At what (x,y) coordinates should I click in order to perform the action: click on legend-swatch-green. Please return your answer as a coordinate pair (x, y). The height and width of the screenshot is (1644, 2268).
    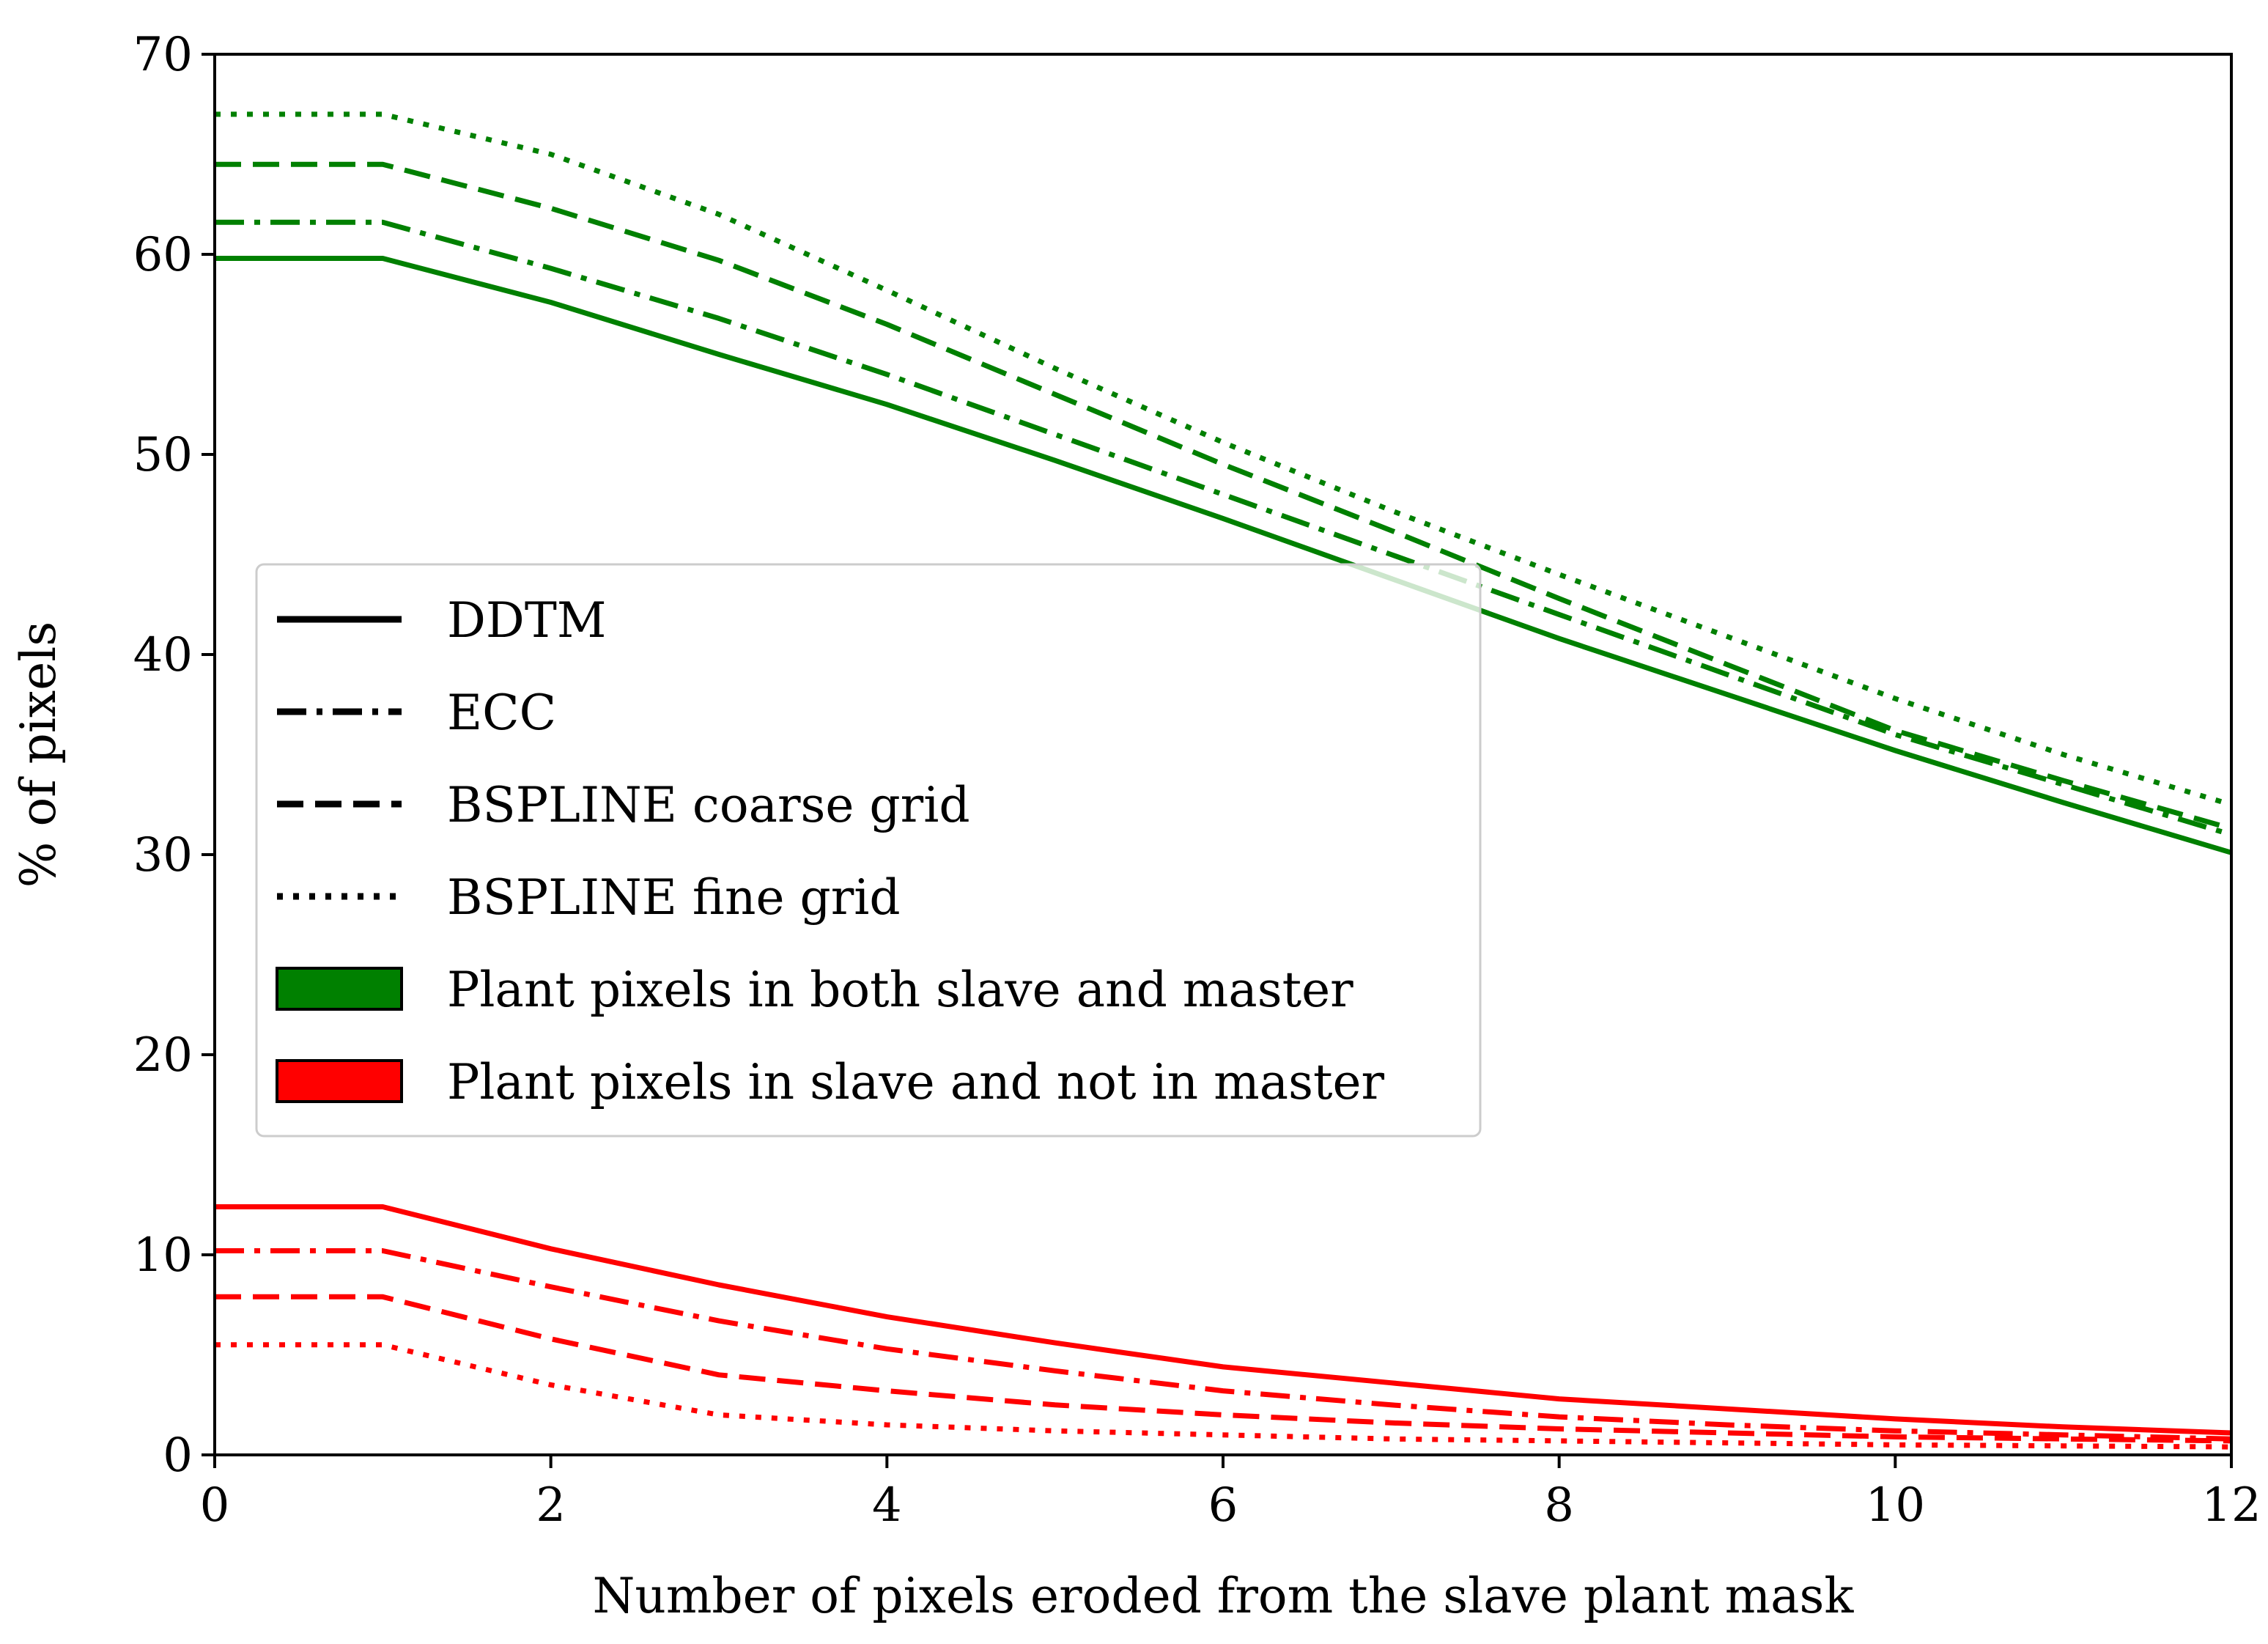
    Looking at the image, I should click on (339, 989).